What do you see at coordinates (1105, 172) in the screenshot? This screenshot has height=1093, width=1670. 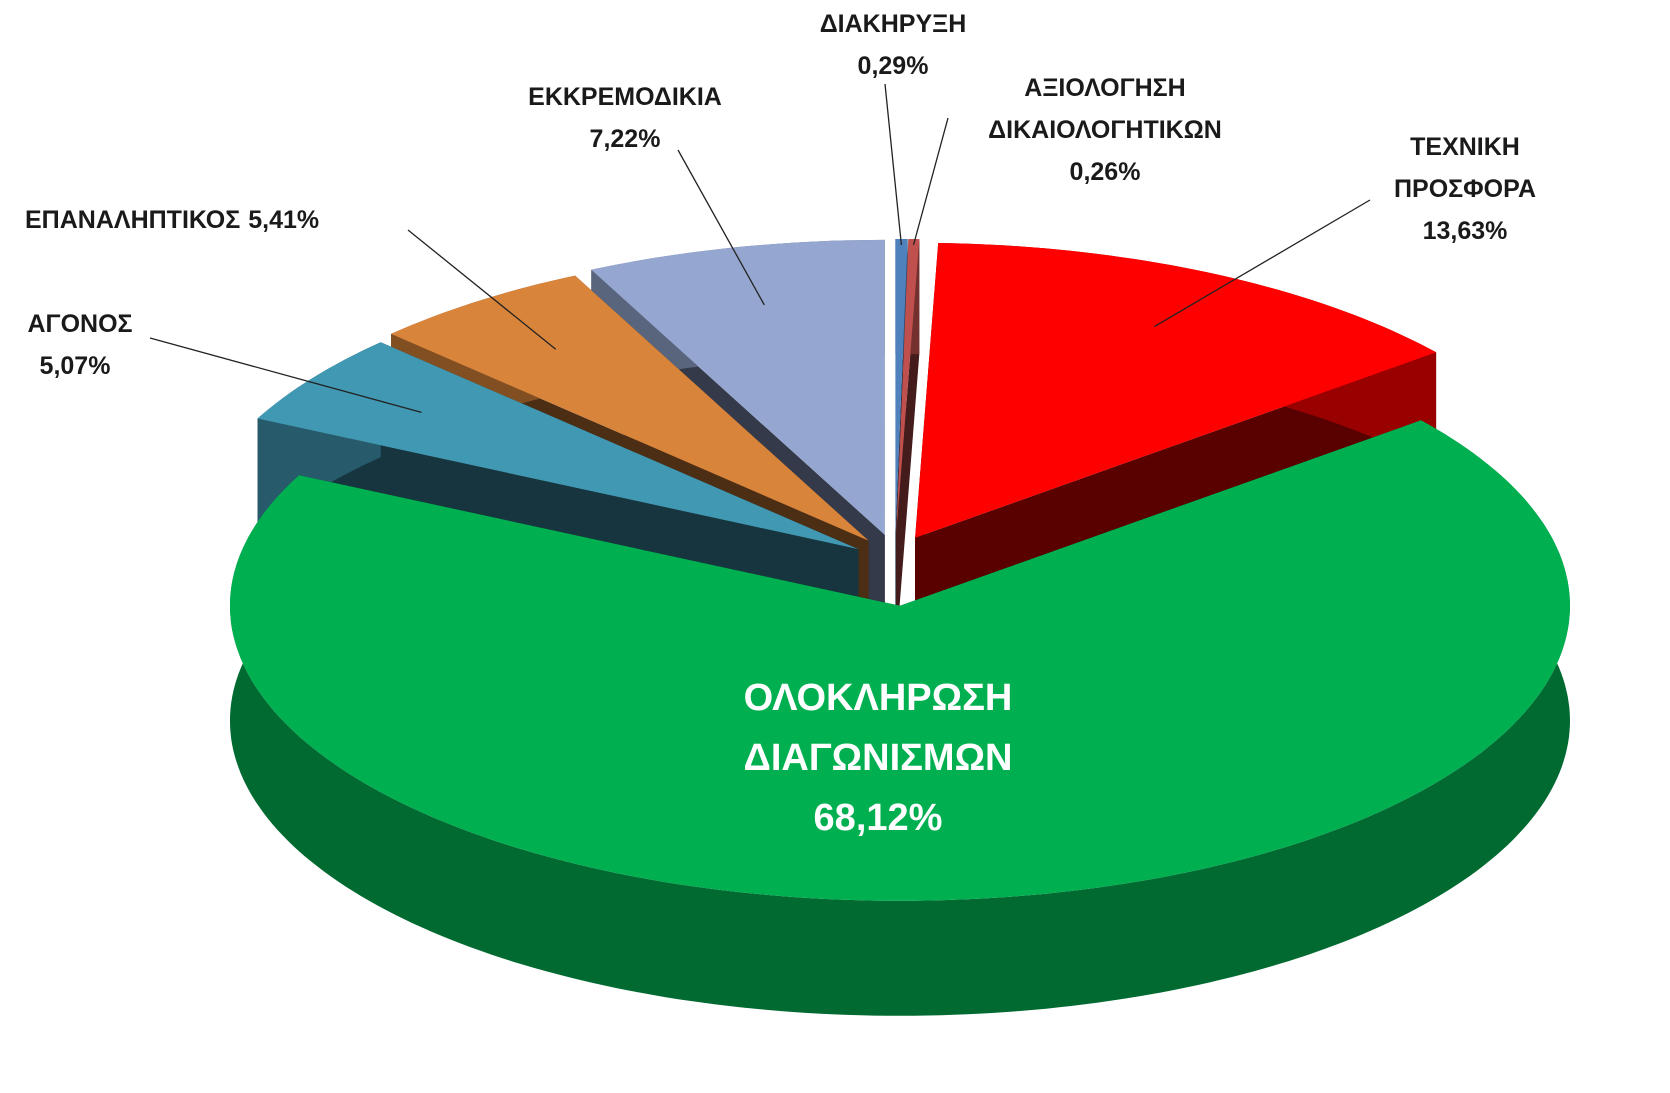 I see `value-label: 0,26%` at bounding box center [1105, 172].